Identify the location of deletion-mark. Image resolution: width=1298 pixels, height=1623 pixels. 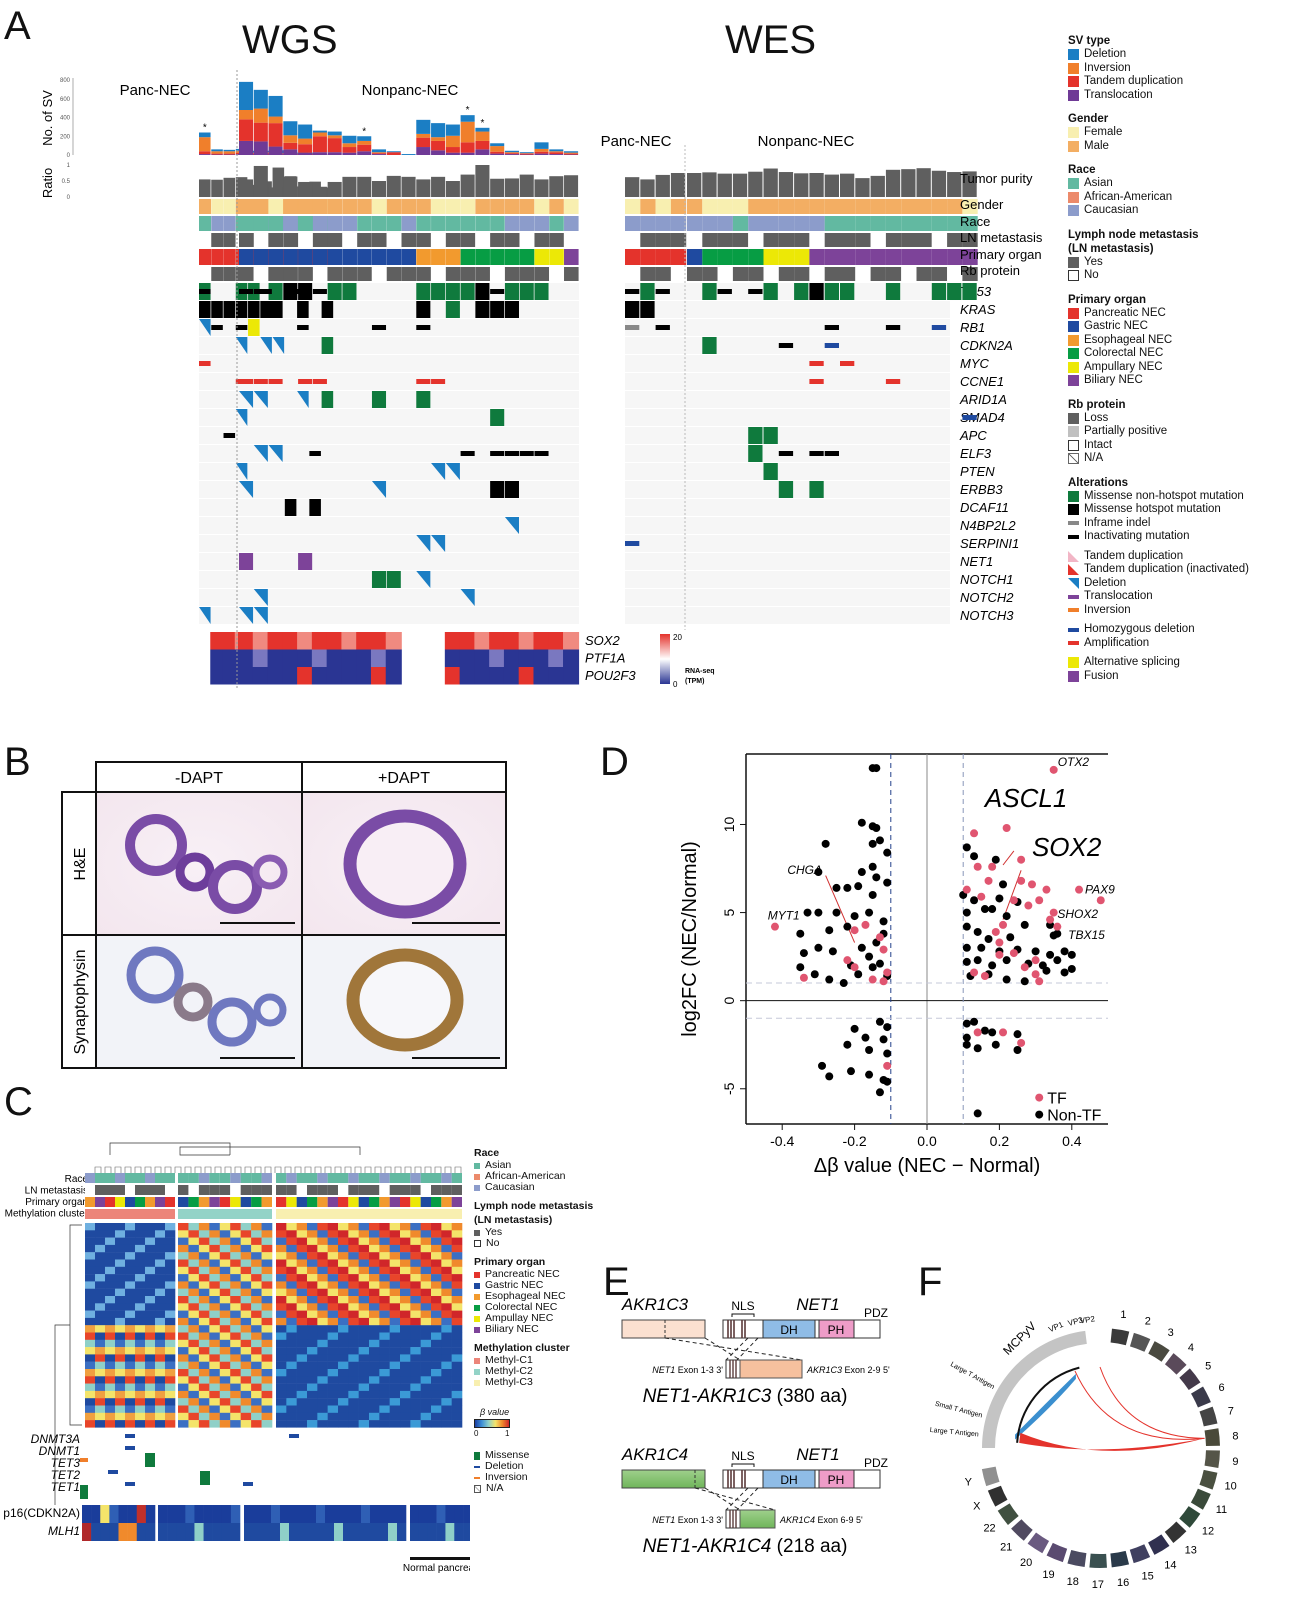
(113, 1472).